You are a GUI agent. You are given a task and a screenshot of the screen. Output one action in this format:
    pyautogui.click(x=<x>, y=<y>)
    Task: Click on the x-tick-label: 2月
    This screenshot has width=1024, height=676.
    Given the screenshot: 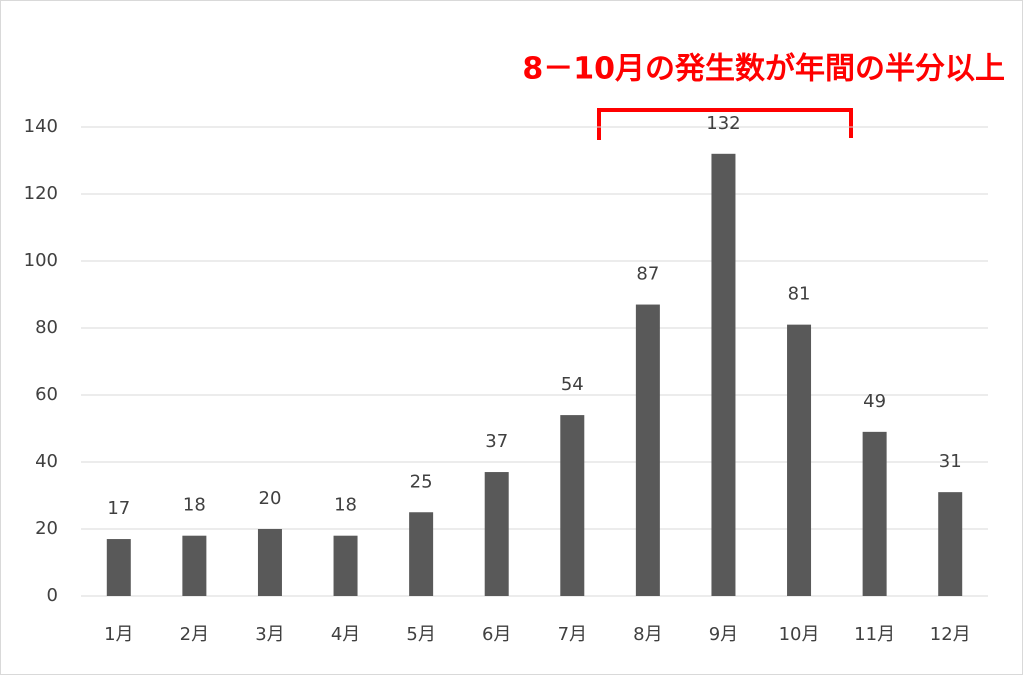 What is the action you would take?
    pyautogui.click(x=194, y=634)
    